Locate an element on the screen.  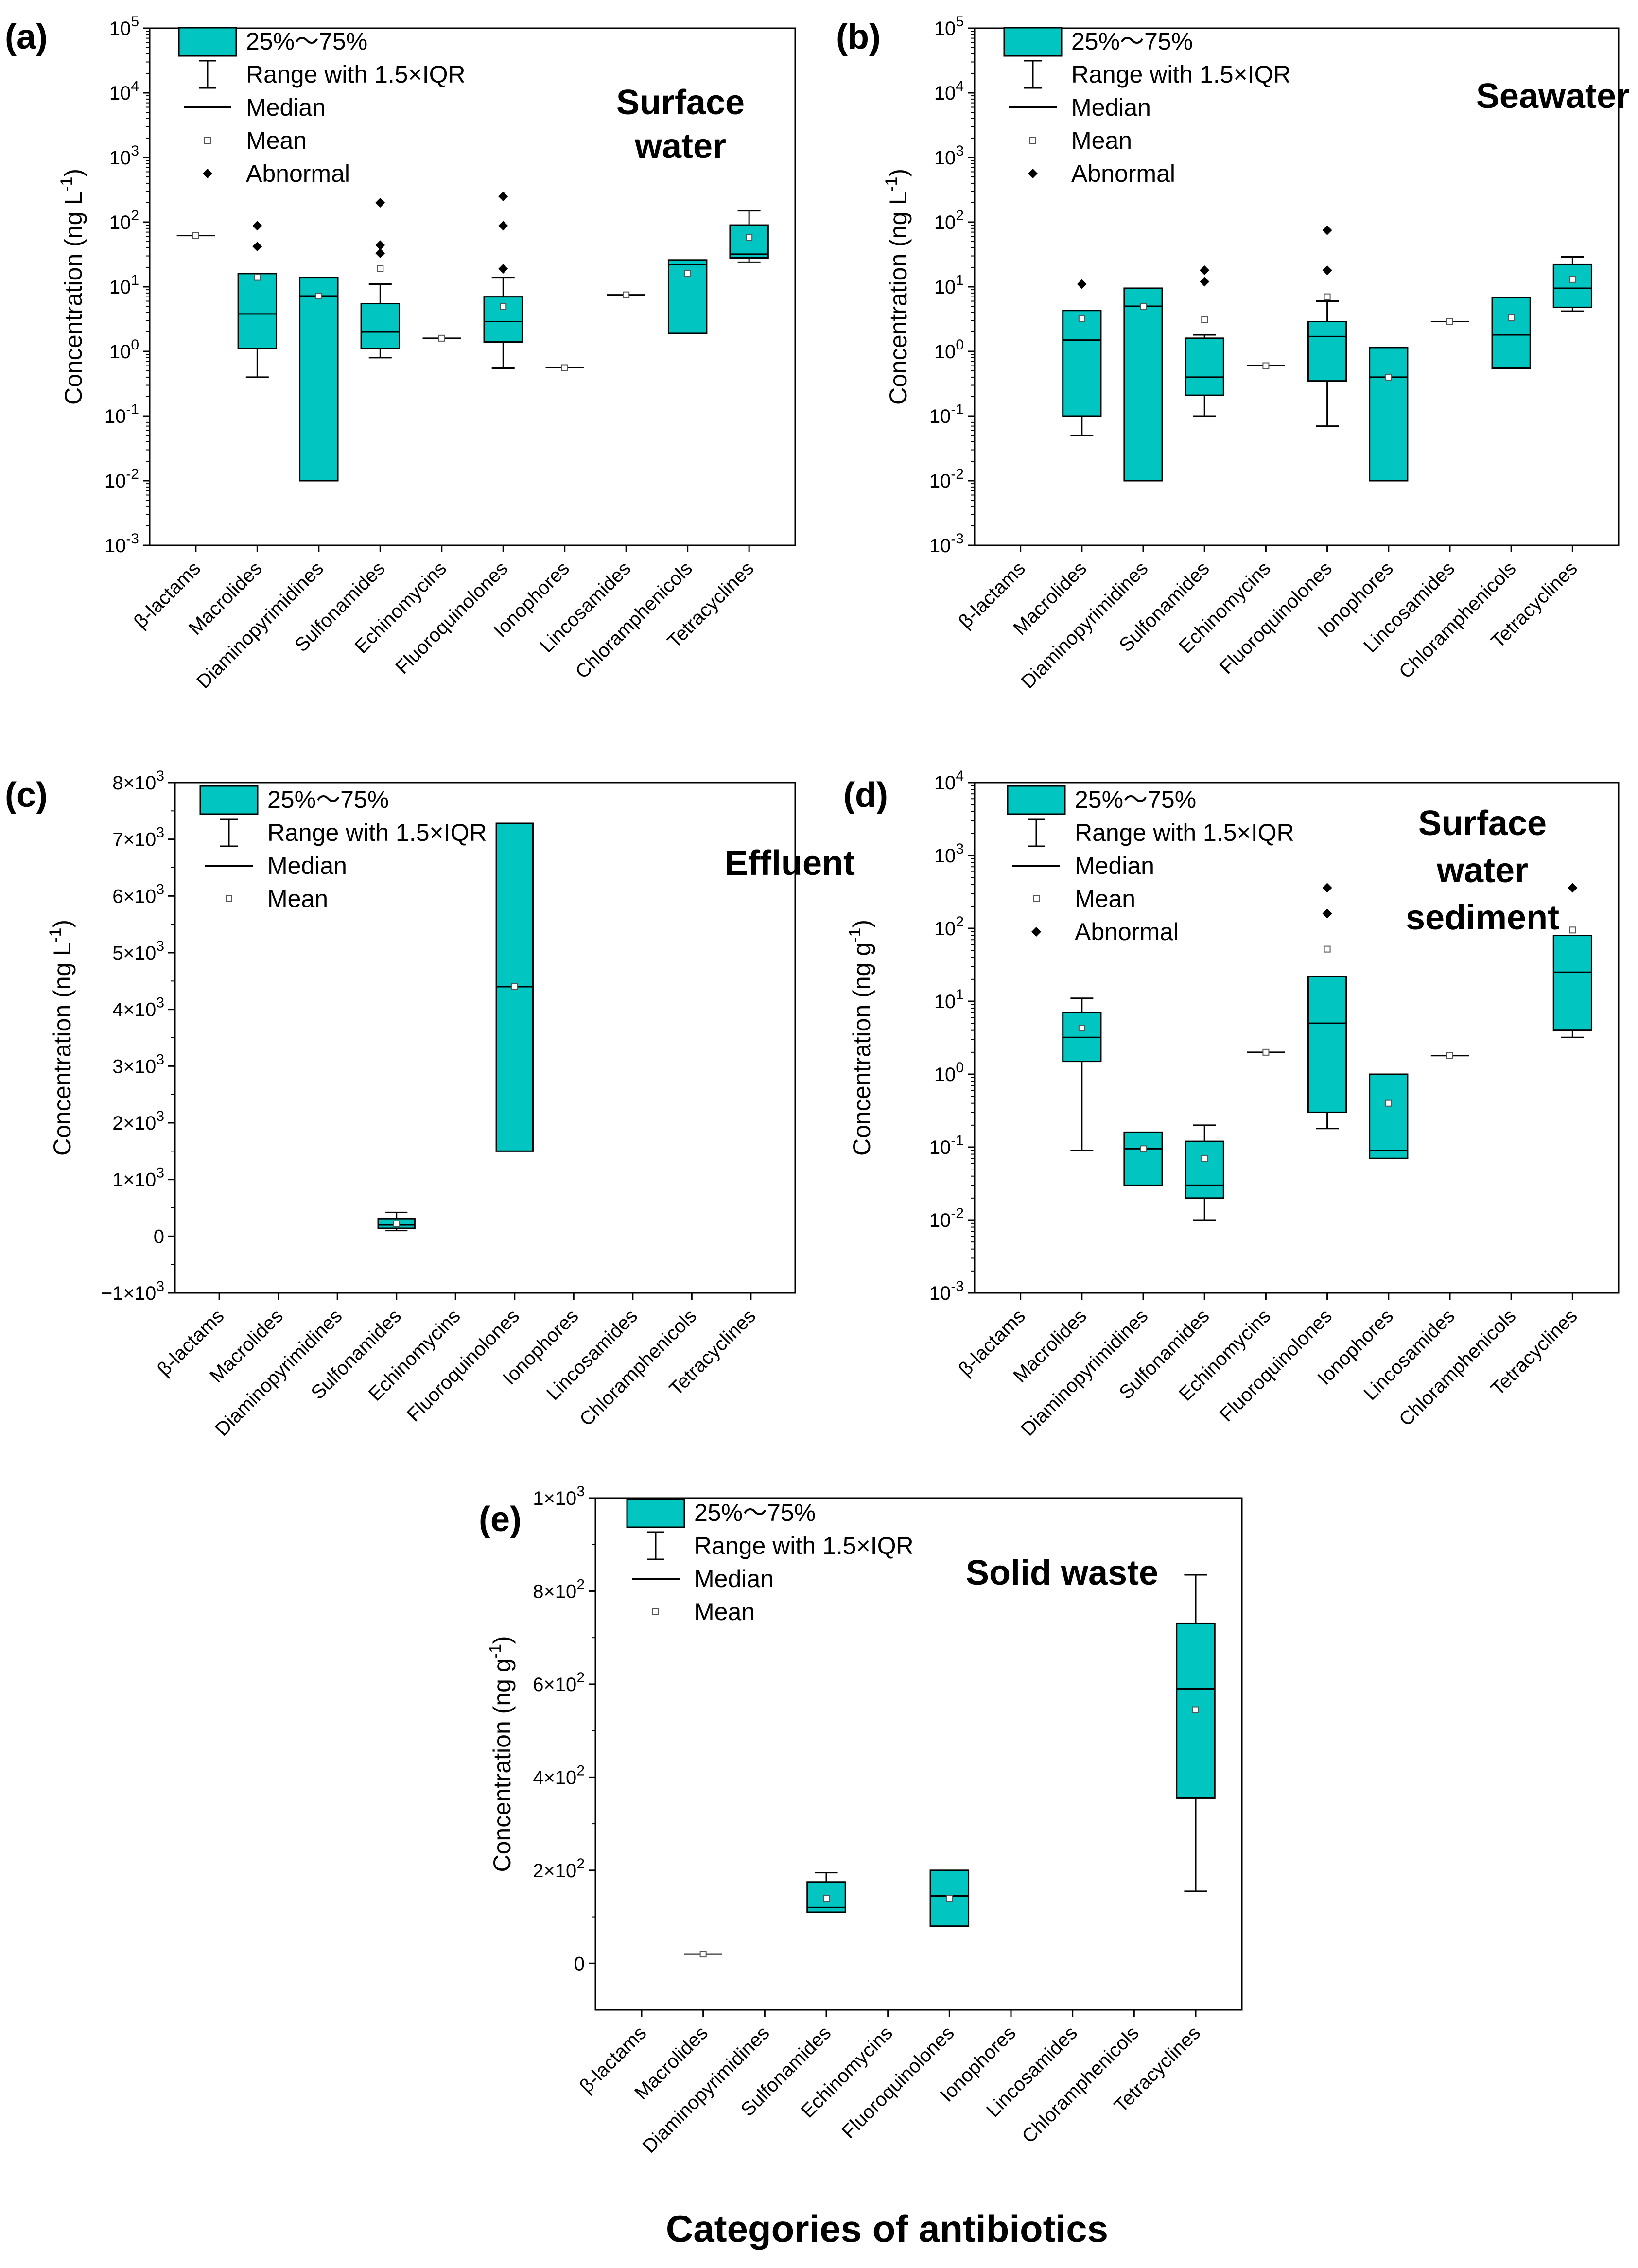
box-Tetracyclines is located at coordinates (749, 237).